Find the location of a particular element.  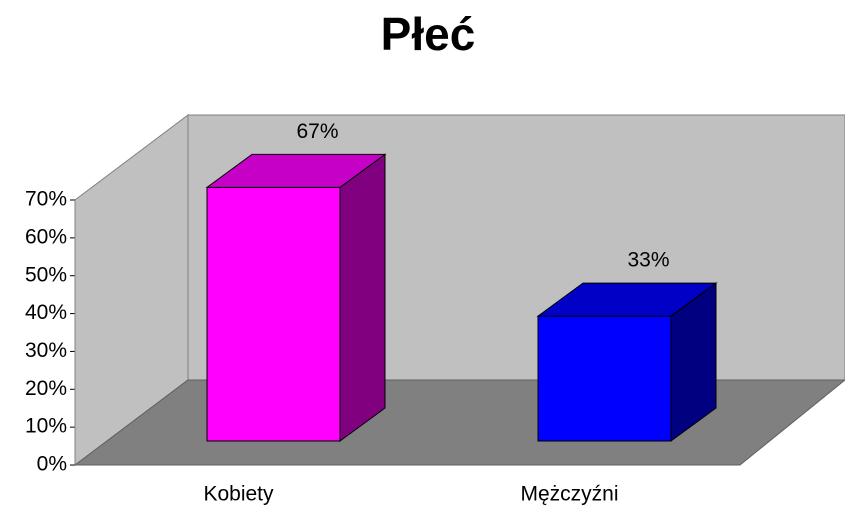

value-label: 33% is located at coordinates (648, 260).